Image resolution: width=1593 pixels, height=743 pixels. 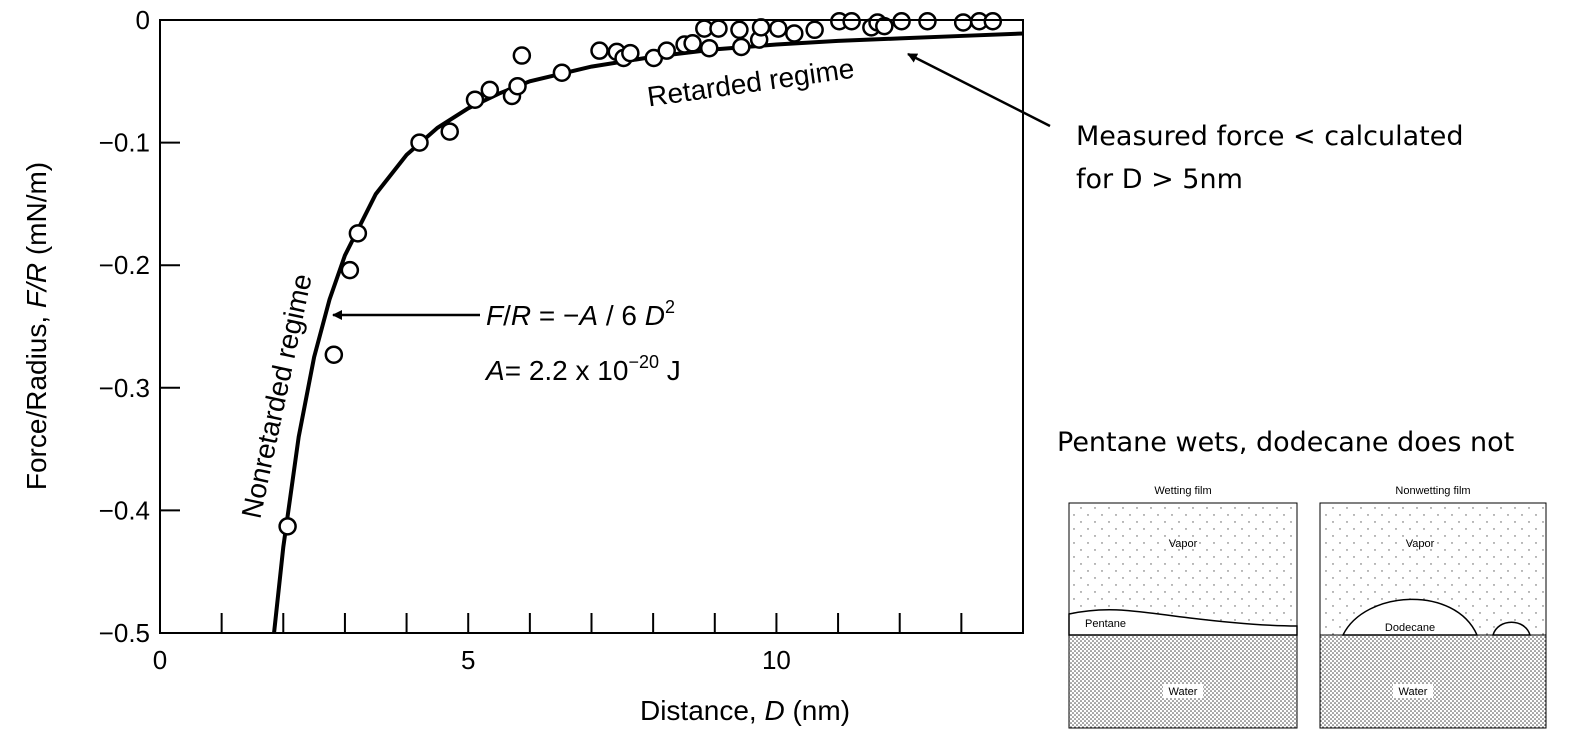 I want to click on label: Dodecane, so click(x=1410, y=628).